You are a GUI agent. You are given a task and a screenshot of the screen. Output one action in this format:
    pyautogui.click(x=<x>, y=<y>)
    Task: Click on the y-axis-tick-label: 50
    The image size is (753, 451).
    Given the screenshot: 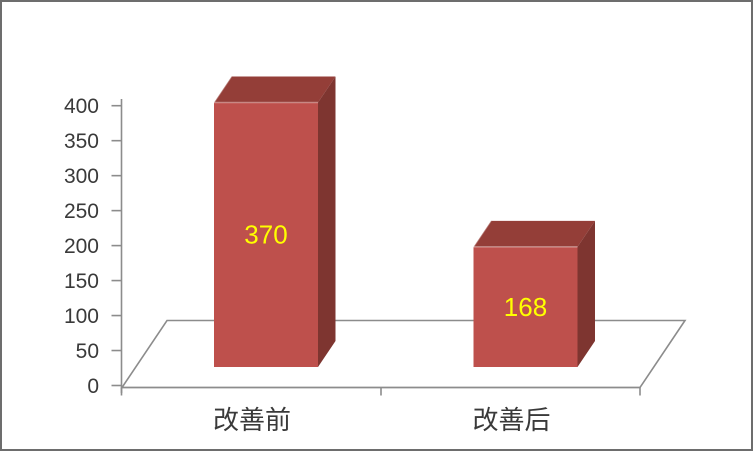 What is the action you would take?
    pyautogui.click(x=87, y=351)
    